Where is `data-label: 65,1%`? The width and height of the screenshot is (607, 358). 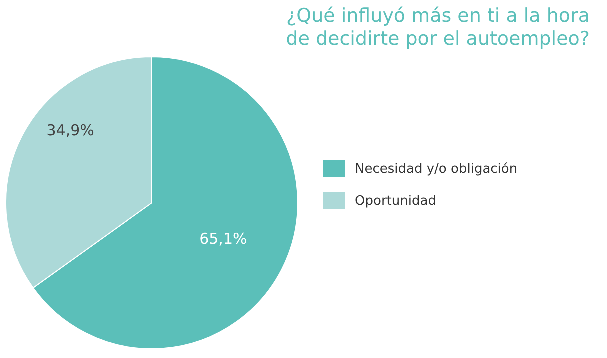
data-label: 65,1% is located at coordinates (224, 239).